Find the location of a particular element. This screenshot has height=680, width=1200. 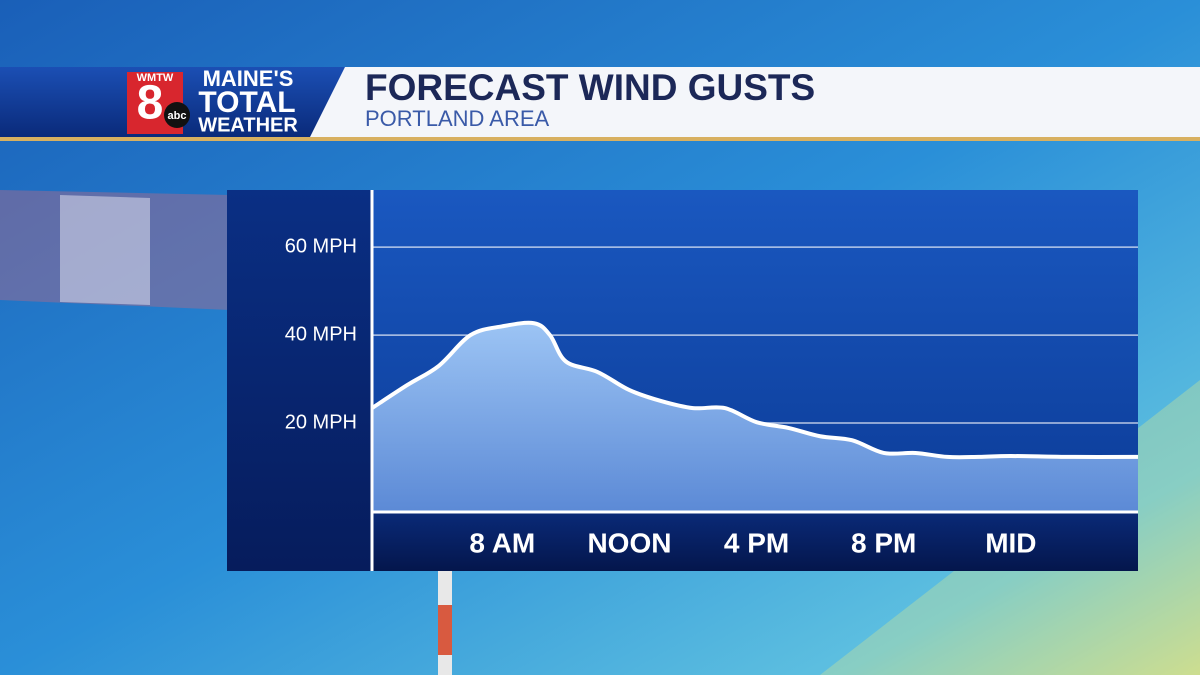

chart-subtitle: PORTLAND AREA is located at coordinates (457, 118).